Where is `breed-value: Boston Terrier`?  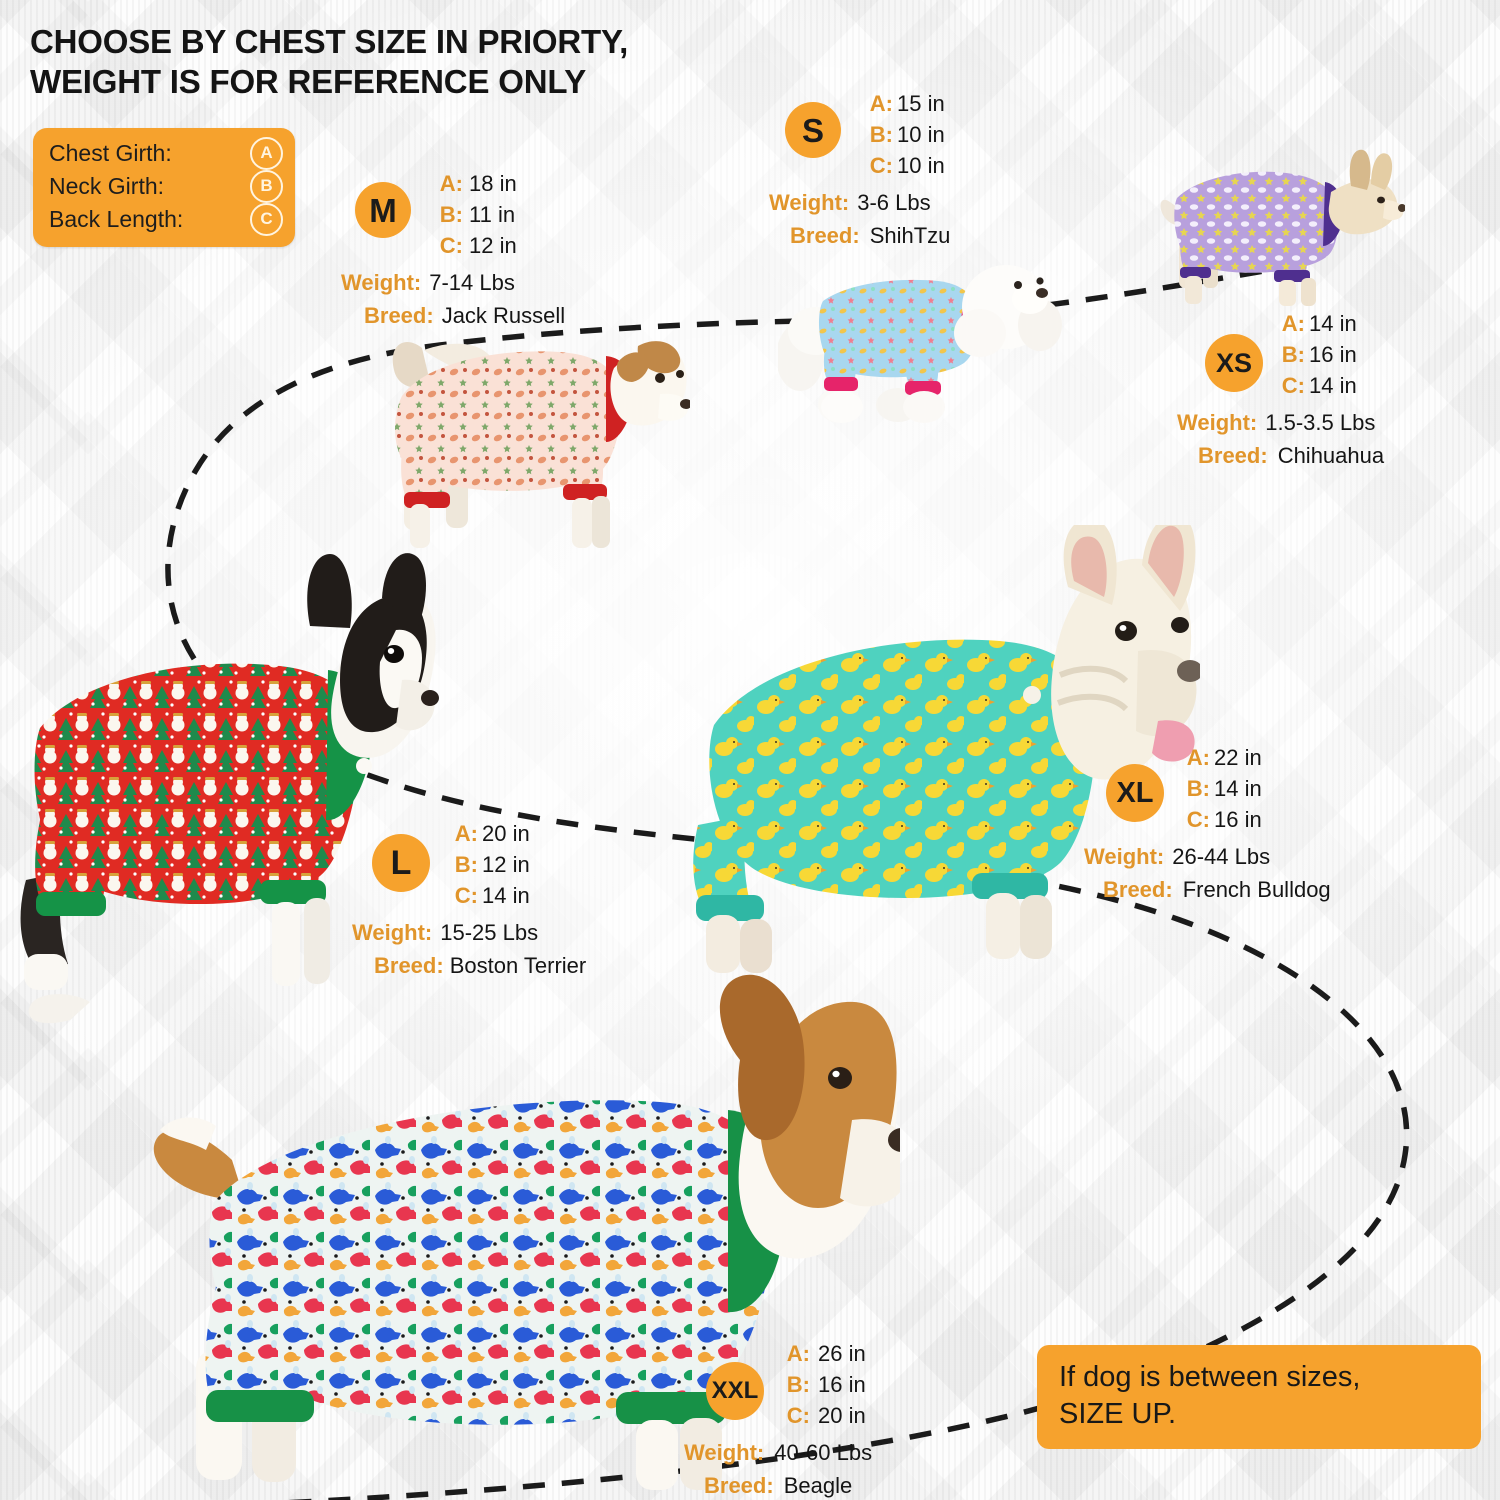 breed-value: Boston Terrier is located at coordinates (518, 965).